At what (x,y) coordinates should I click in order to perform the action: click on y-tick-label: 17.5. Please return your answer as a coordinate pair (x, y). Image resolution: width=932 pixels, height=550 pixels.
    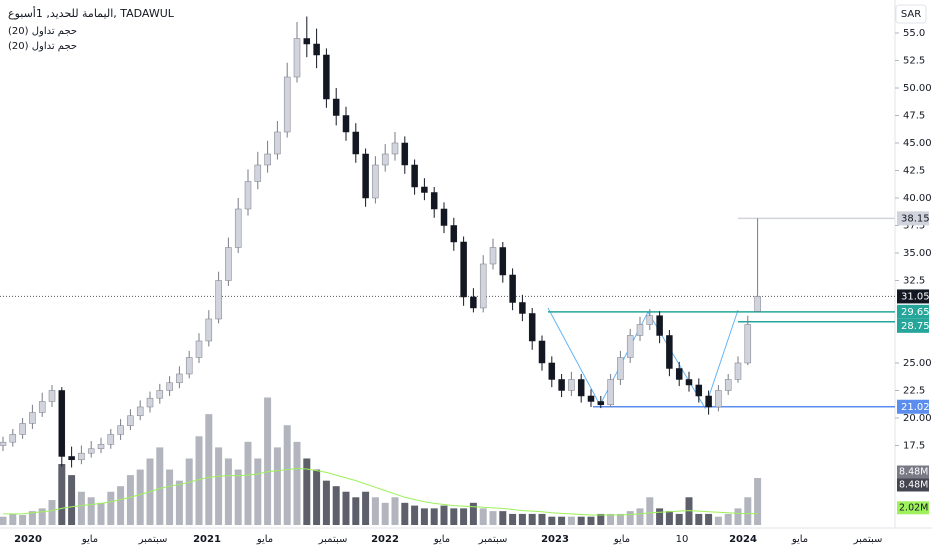
    Looking at the image, I should click on (914, 445).